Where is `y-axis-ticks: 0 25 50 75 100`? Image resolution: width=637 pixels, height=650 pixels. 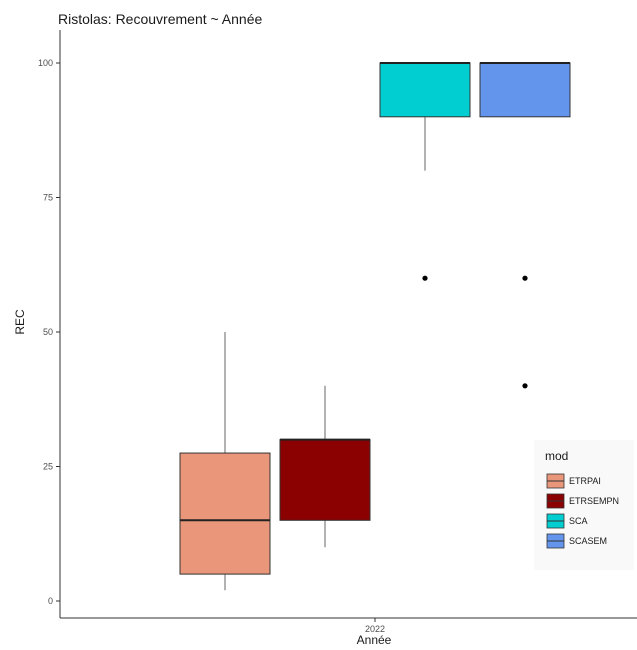 y-axis-ticks: 0 25 50 75 100 is located at coordinates (49, 332).